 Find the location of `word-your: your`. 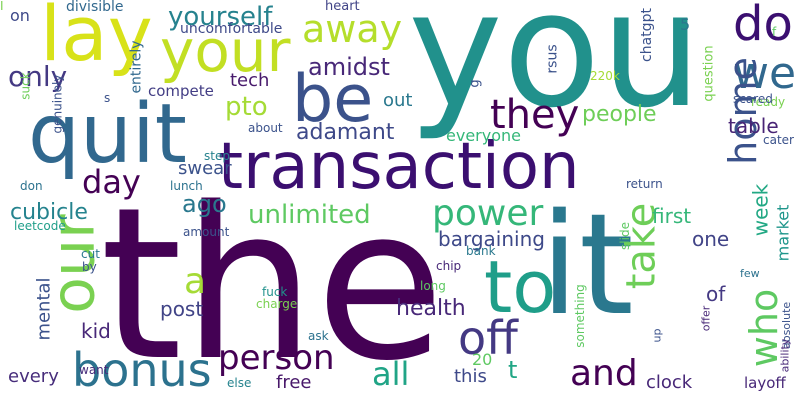

word-your: your is located at coordinates (225, 51).